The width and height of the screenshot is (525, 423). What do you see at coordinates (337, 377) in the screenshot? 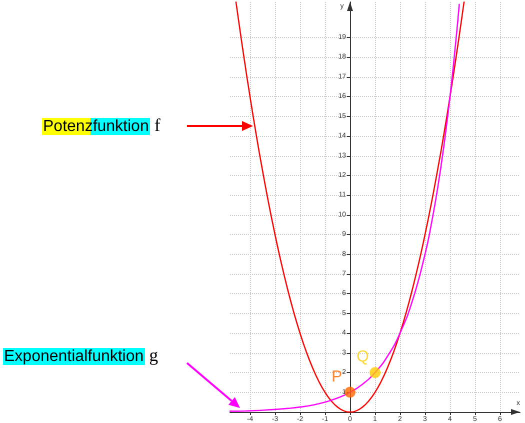
I see `series-label: P` at bounding box center [337, 377].